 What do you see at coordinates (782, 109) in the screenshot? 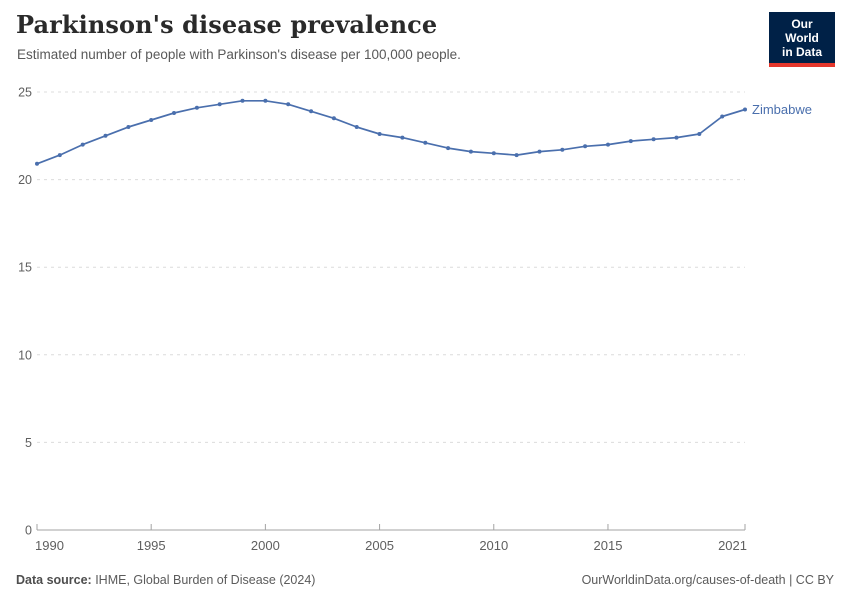
I see `series-end-label: Zimbabwe` at bounding box center [782, 109].